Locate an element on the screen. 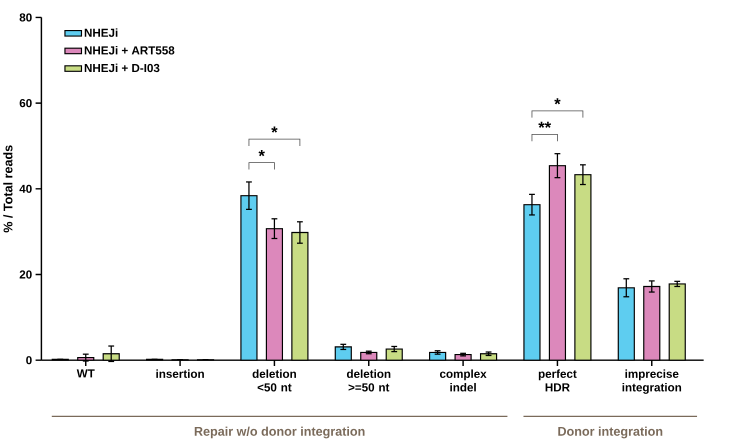 The height and width of the screenshot is (444, 748). y-tick-label: 80 is located at coordinates (26, 17).